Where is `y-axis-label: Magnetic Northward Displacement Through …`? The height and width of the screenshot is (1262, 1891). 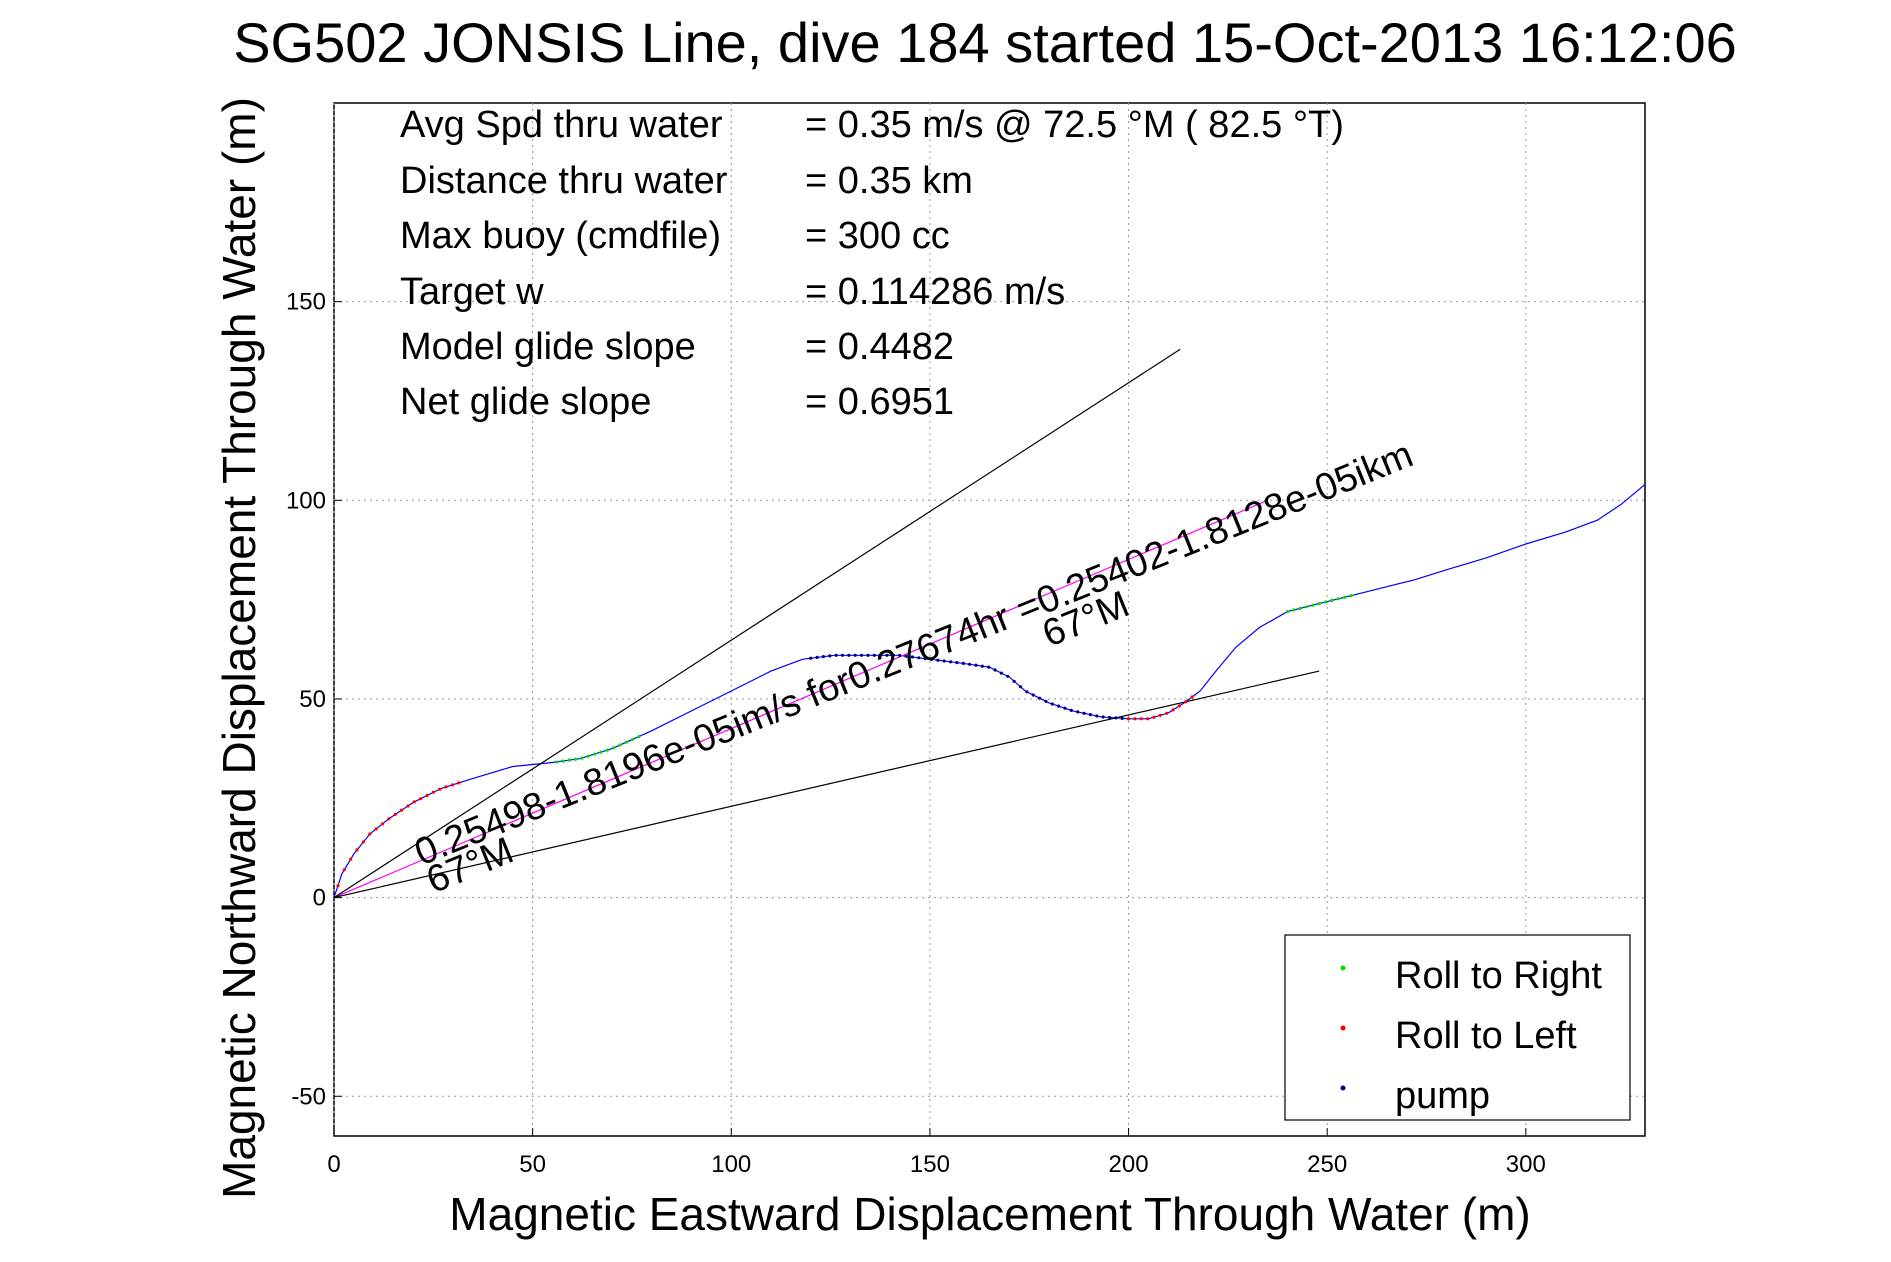
y-axis-label: Magnetic Northward Displacement Through … is located at coordinates (239, 648).